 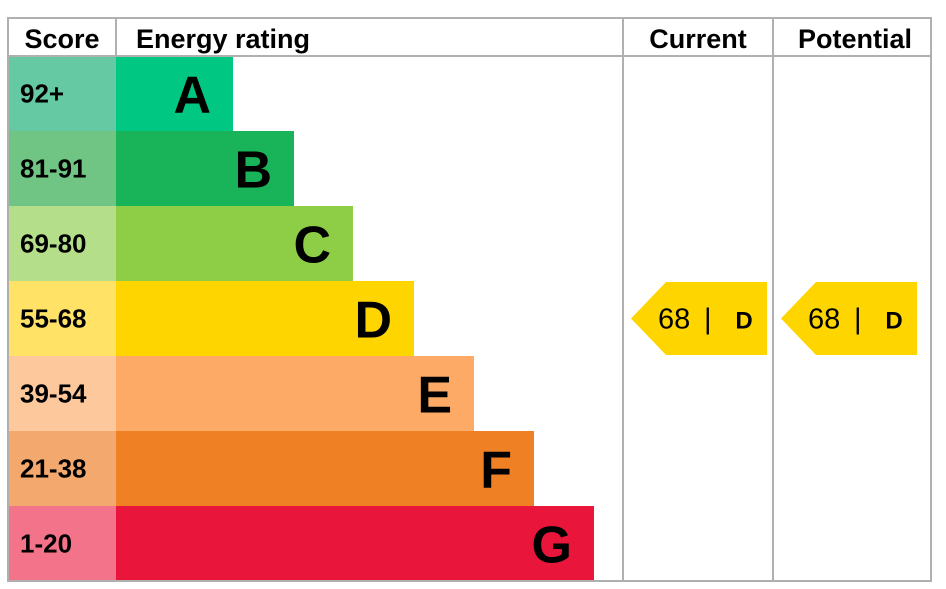 I want to click on band-letter-f: F, so click(x=496, y=471).